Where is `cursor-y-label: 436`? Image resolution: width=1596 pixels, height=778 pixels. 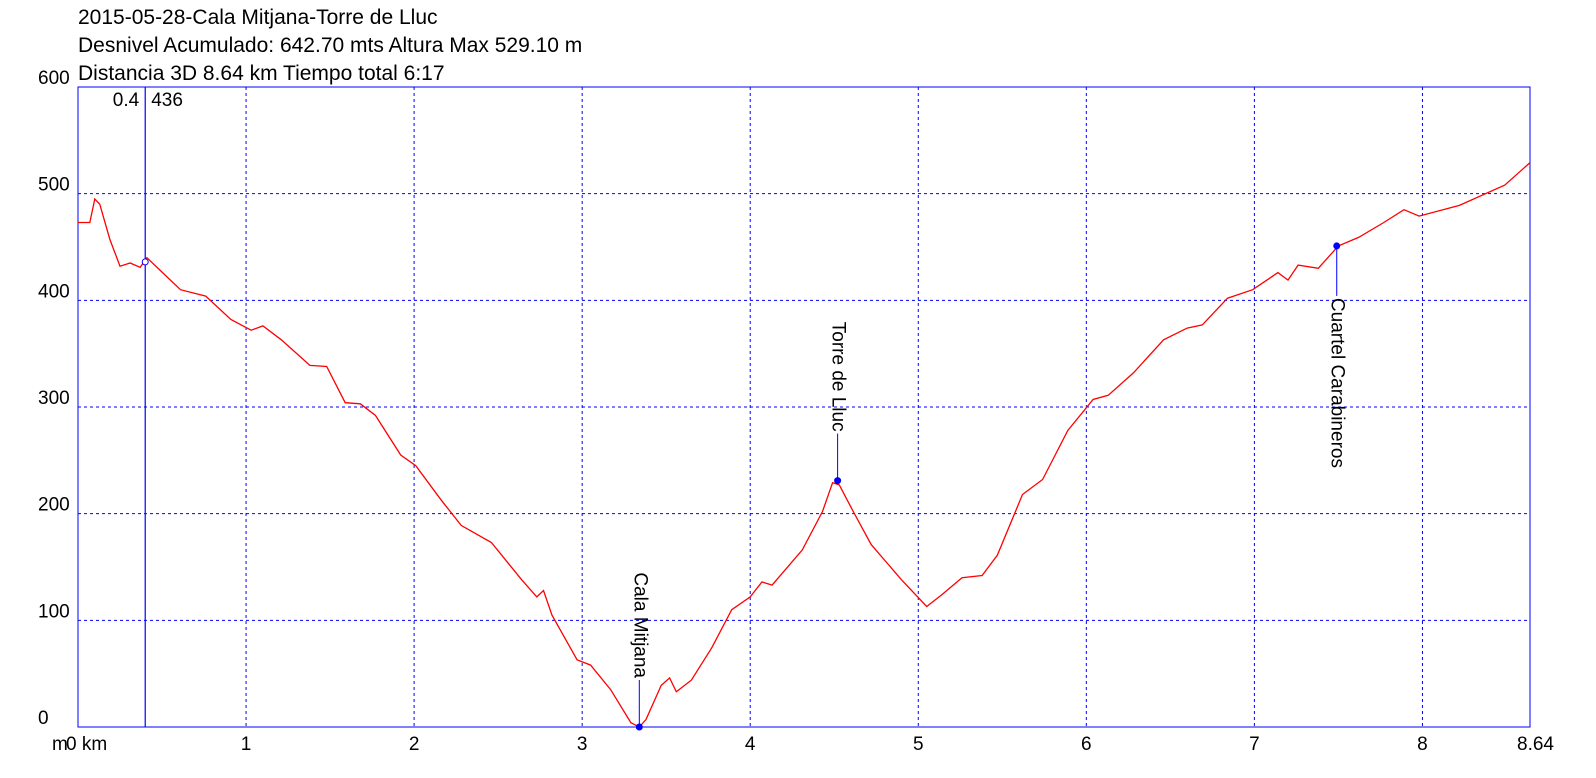 cursor-y-label: 436 is located at coordinates (167, 100).